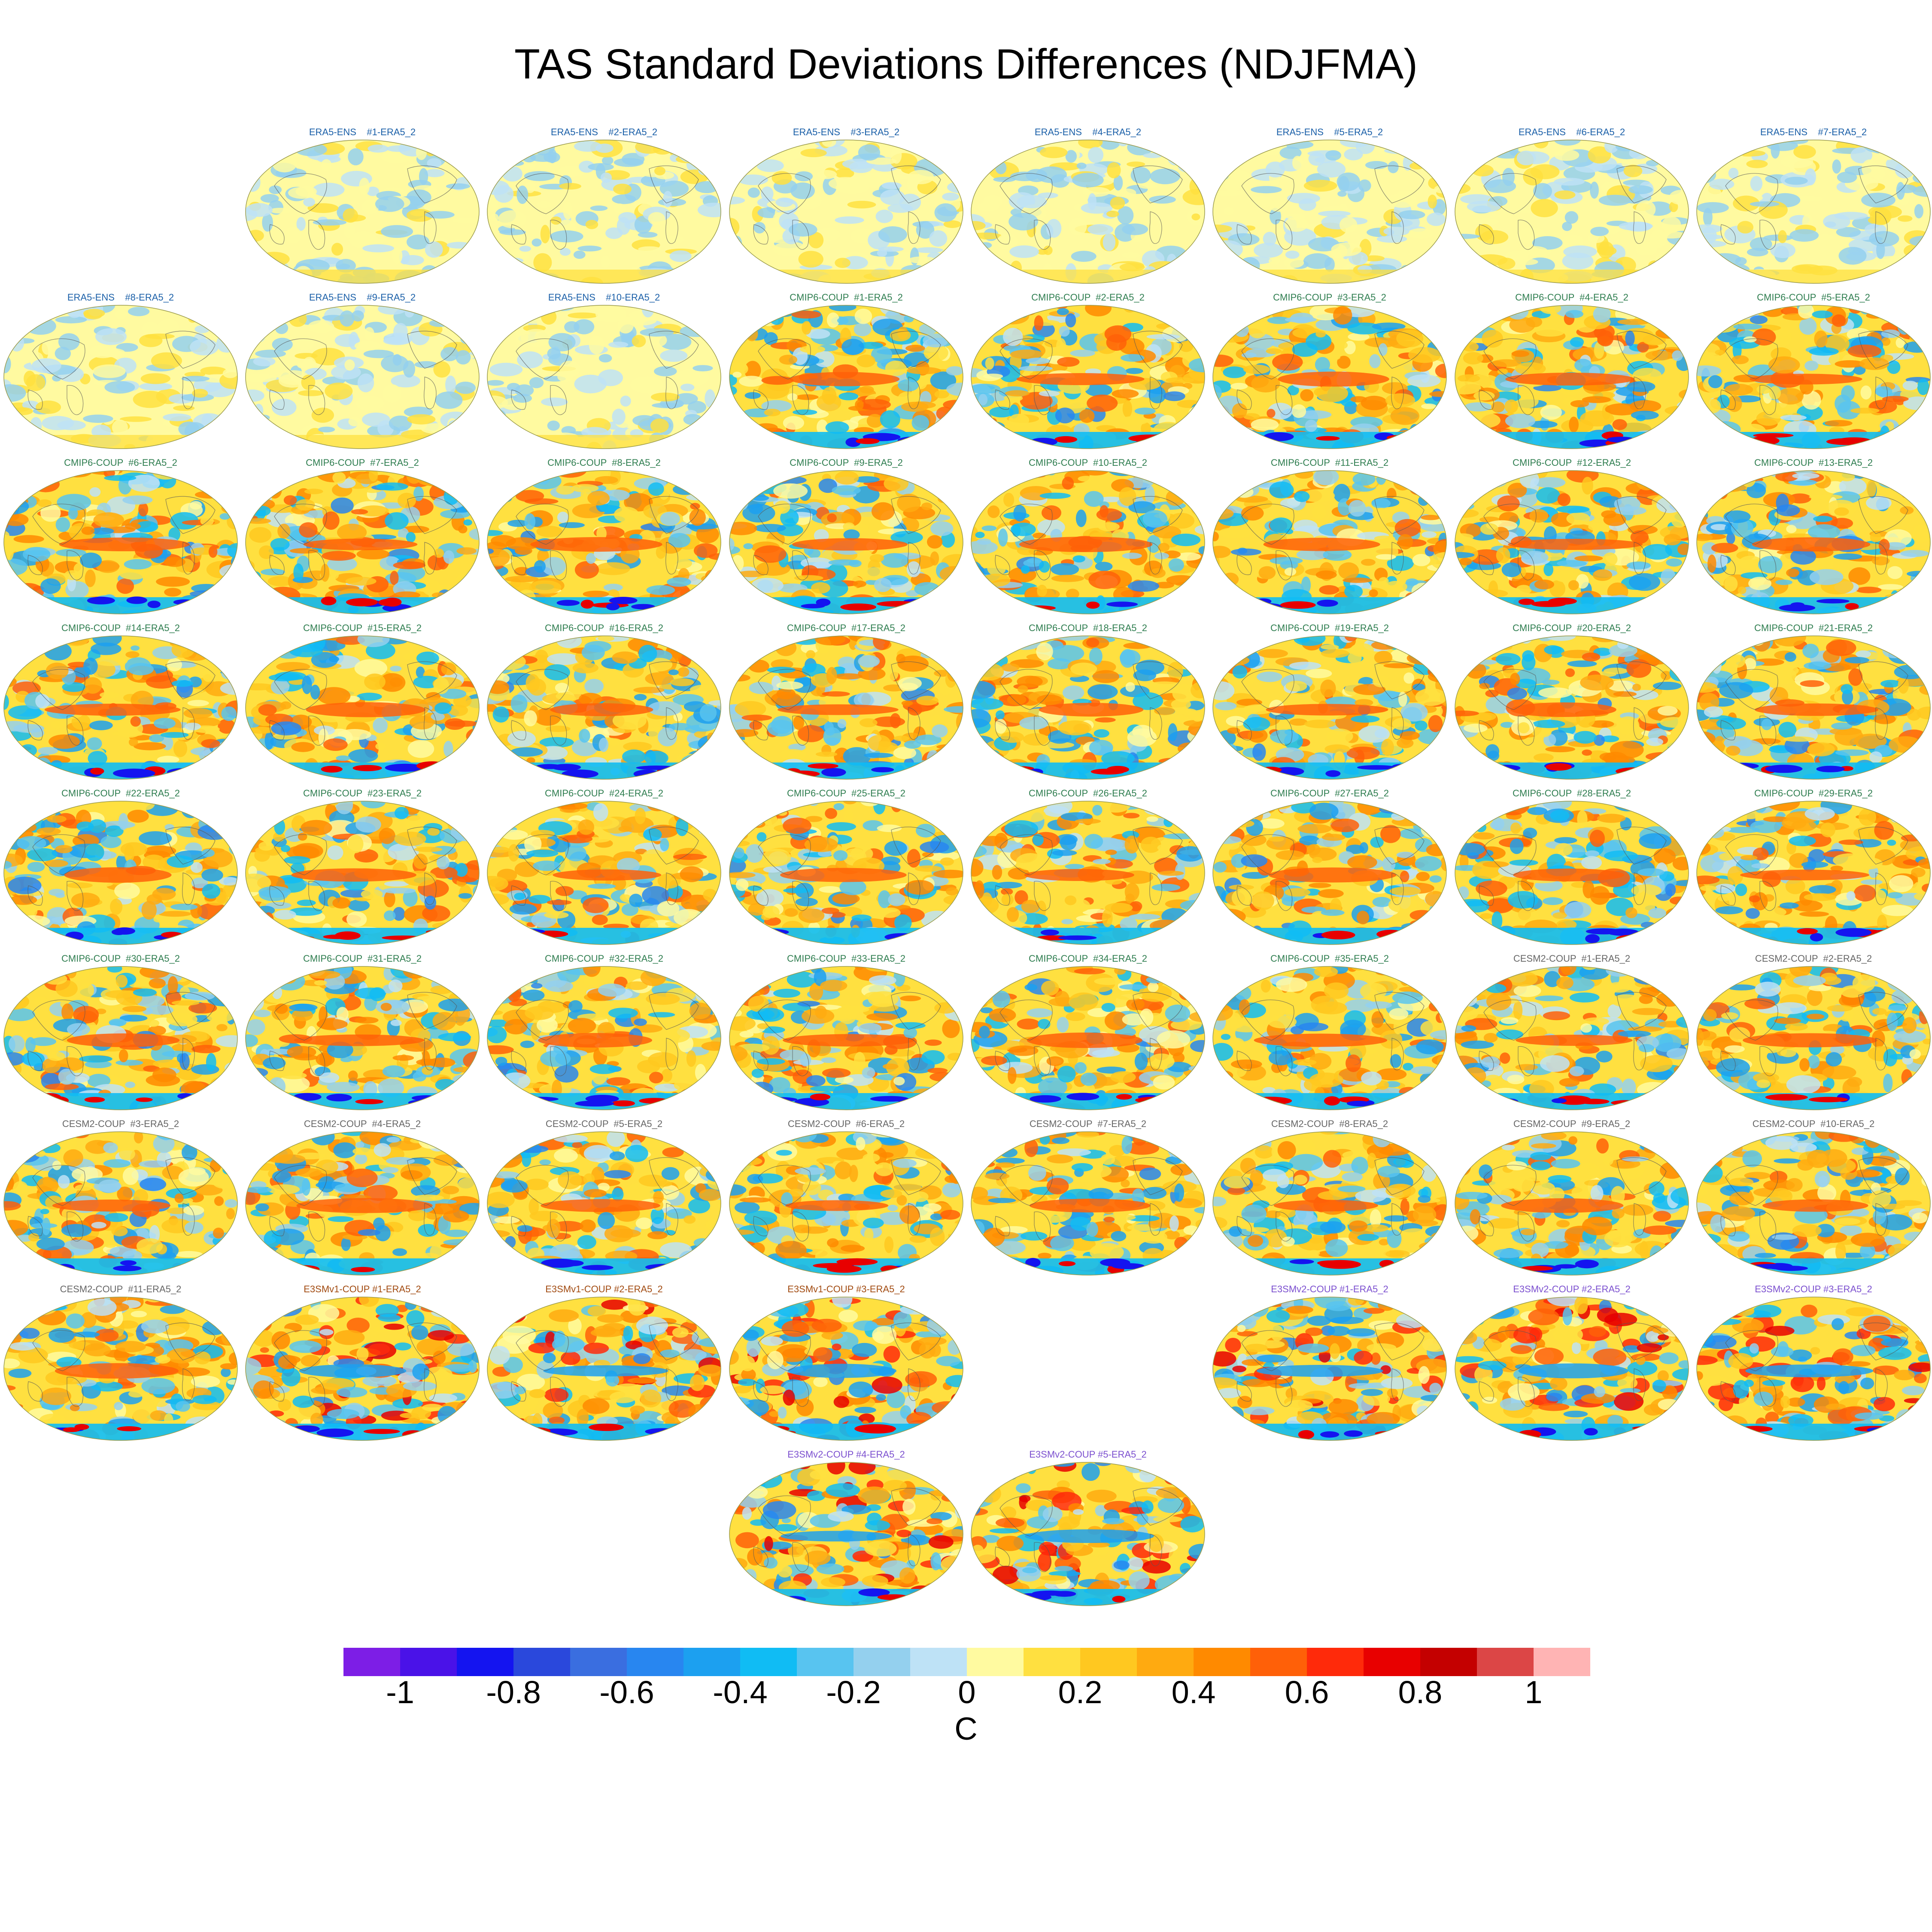  What do you see at coordinates (1193, 1692) in the screenshot?
I see `colorbar-tick-label: 0.4` at bounding box center [1193, 1692].